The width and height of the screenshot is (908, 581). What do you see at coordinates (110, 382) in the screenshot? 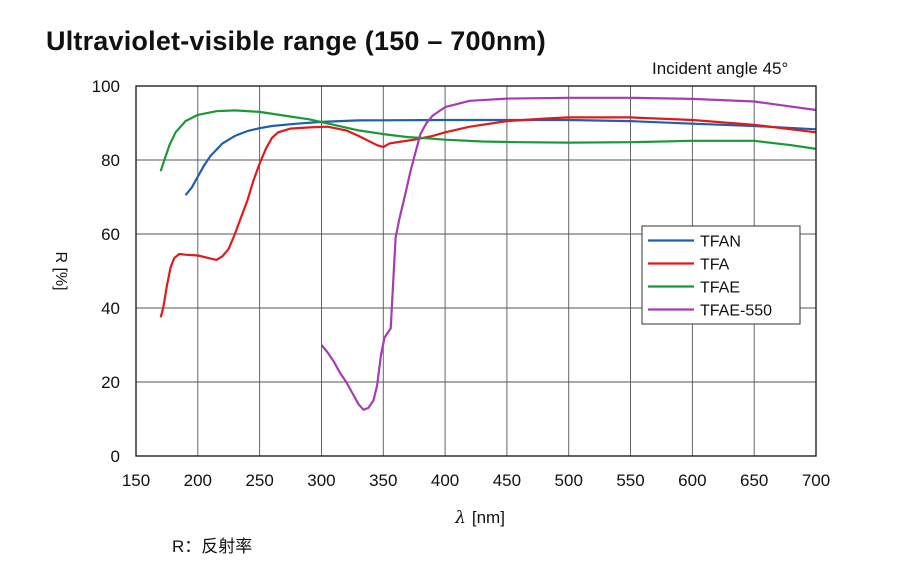
I see `y-tick-label: 20` at bounding box center [110, 382].